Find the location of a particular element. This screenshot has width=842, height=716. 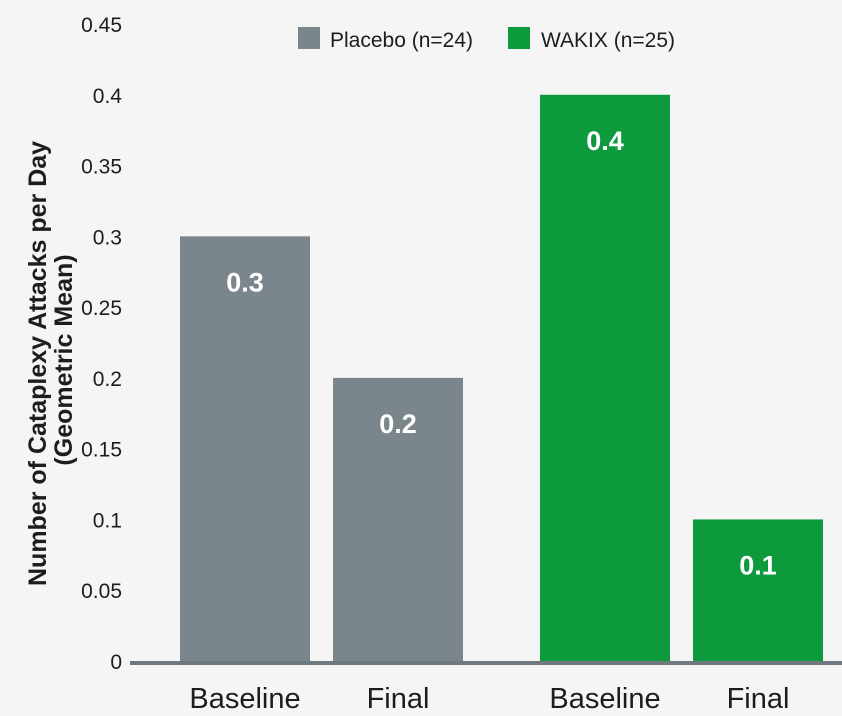

y-tick-label: 0.15 is located at coordinates (101, 450).